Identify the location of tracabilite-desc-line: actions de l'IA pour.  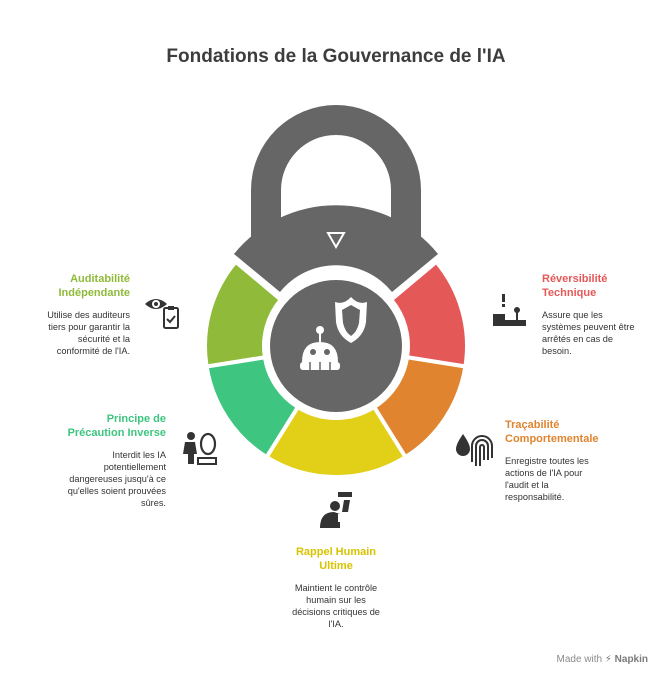
(544, 473).